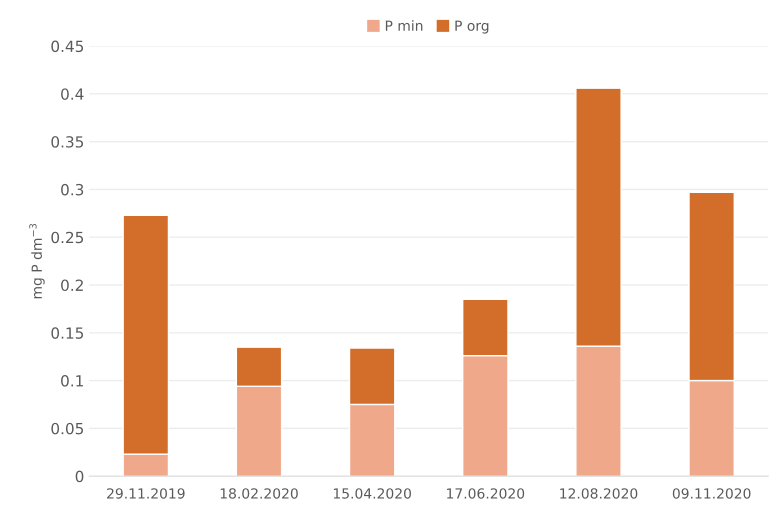  Describe the element at coordinates (72, 381) in the screenshot. I see `y-tick-label: 0.1` at that location.